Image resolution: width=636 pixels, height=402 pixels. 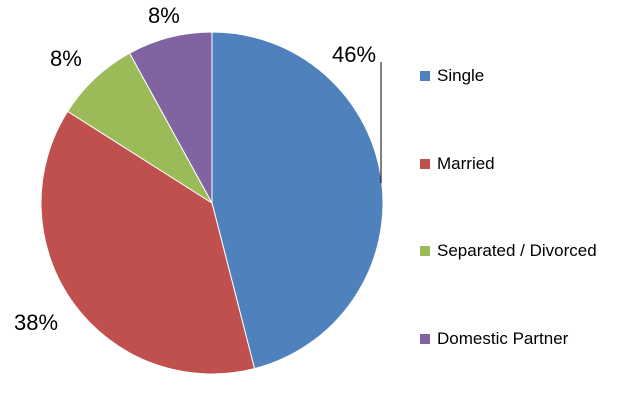 I want to click on slice-label-domestic: 8%, so click(x=164, y=15).